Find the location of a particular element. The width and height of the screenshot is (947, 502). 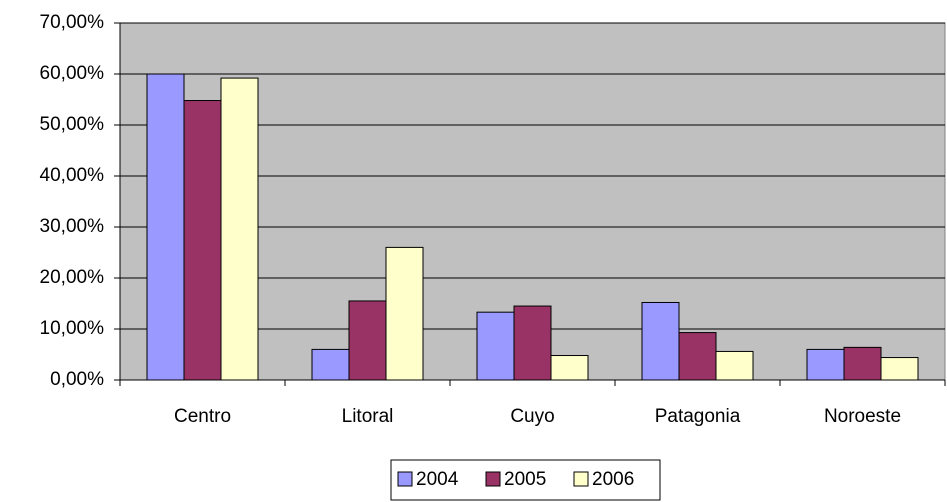

y-tick-label: 30,00% is located at coordinates (72, 226).